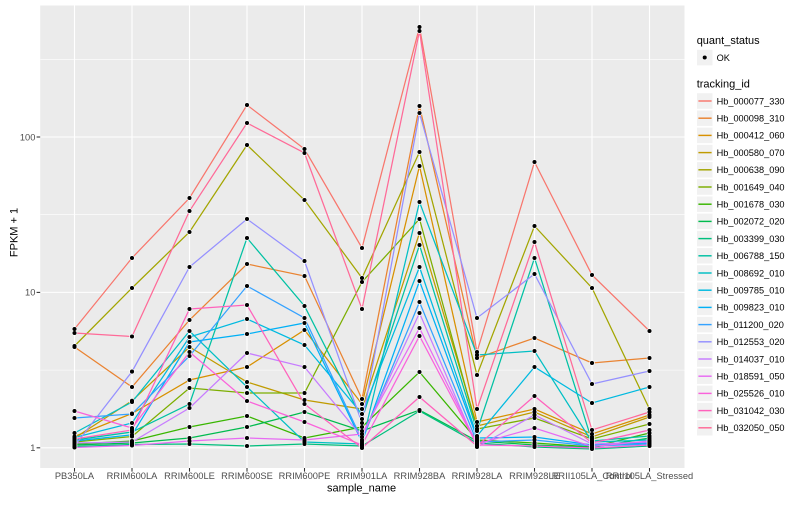 The height and width of the screenshot is (505, 800). I want to click on svg-text: Hb_031042_030, so click(751, 411).